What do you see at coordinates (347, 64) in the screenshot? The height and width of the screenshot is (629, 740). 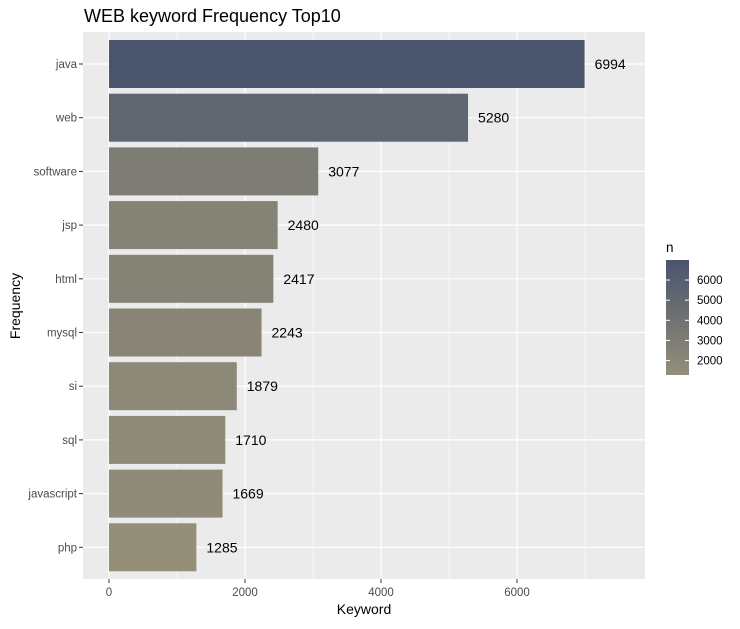 I see `bar-java` at bounding box center [347, 64].